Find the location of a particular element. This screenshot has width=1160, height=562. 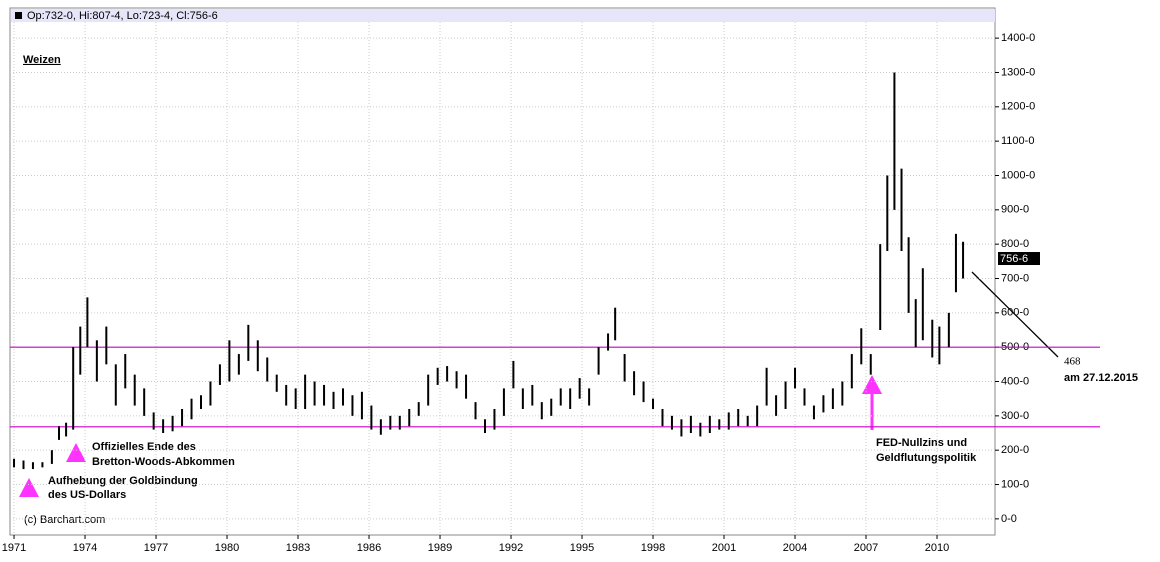

annotation: Aufhebung der Goldbindung is located at coordinates (123, 481).